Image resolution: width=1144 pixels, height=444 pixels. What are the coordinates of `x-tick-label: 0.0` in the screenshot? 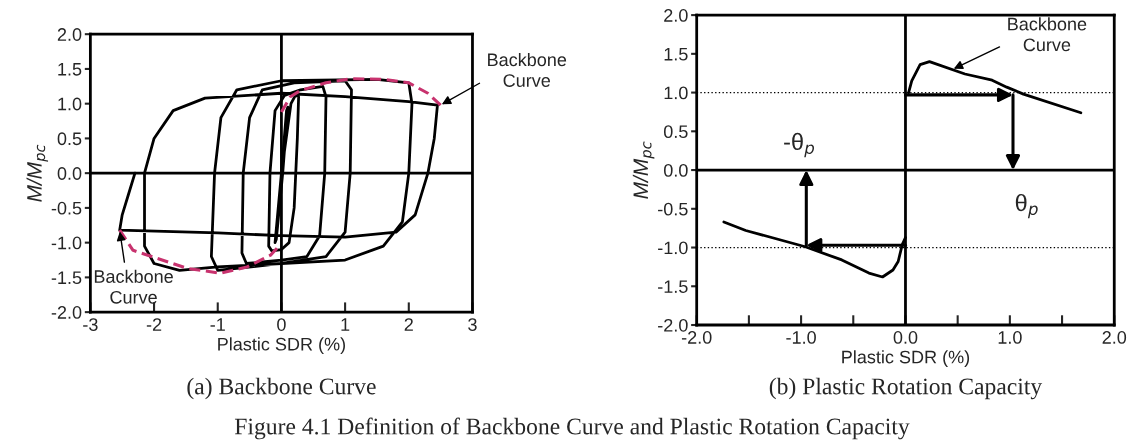 It's located at (905, 337).